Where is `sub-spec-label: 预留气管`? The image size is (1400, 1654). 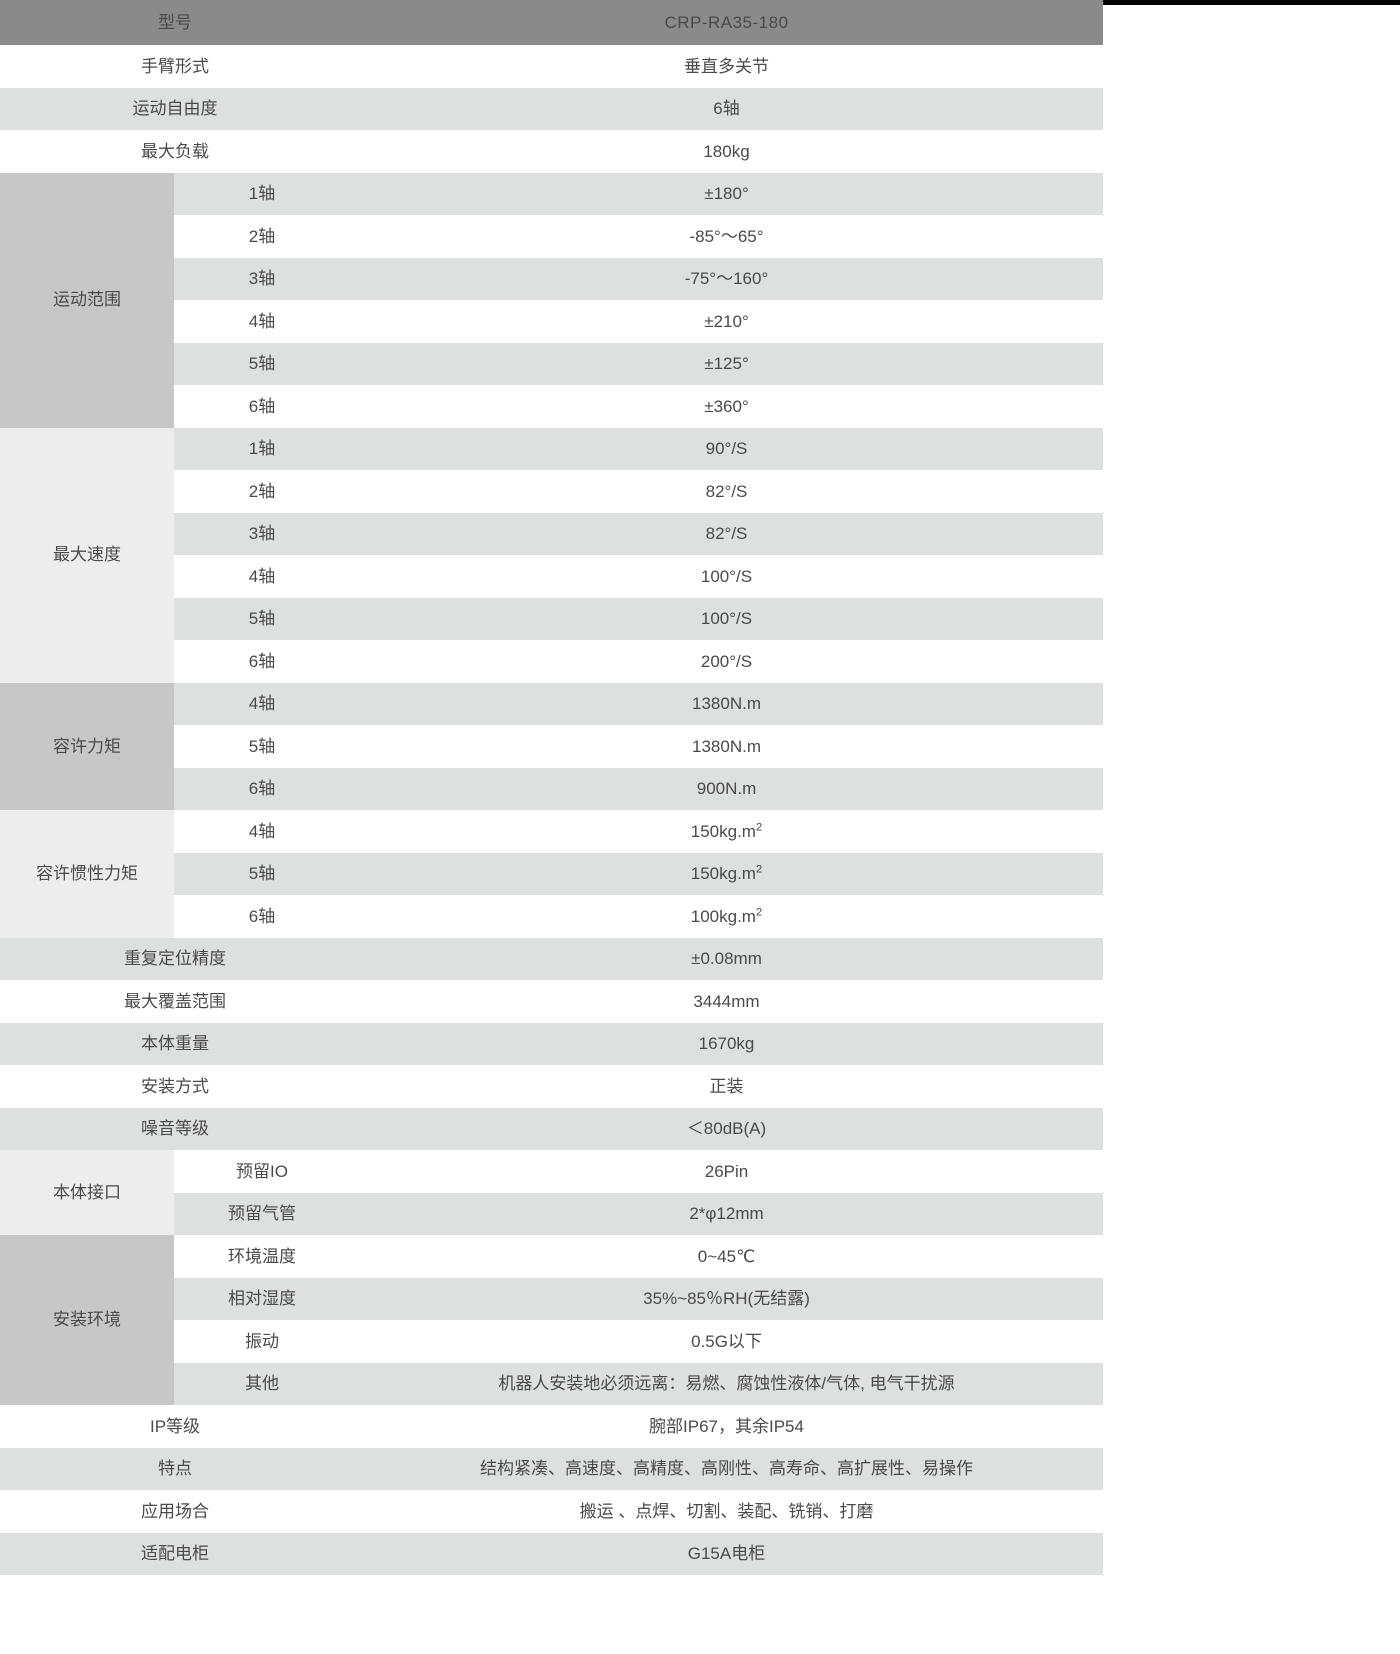 sub-spec-label: 预留气管 is located at coordinates (262, 1213).